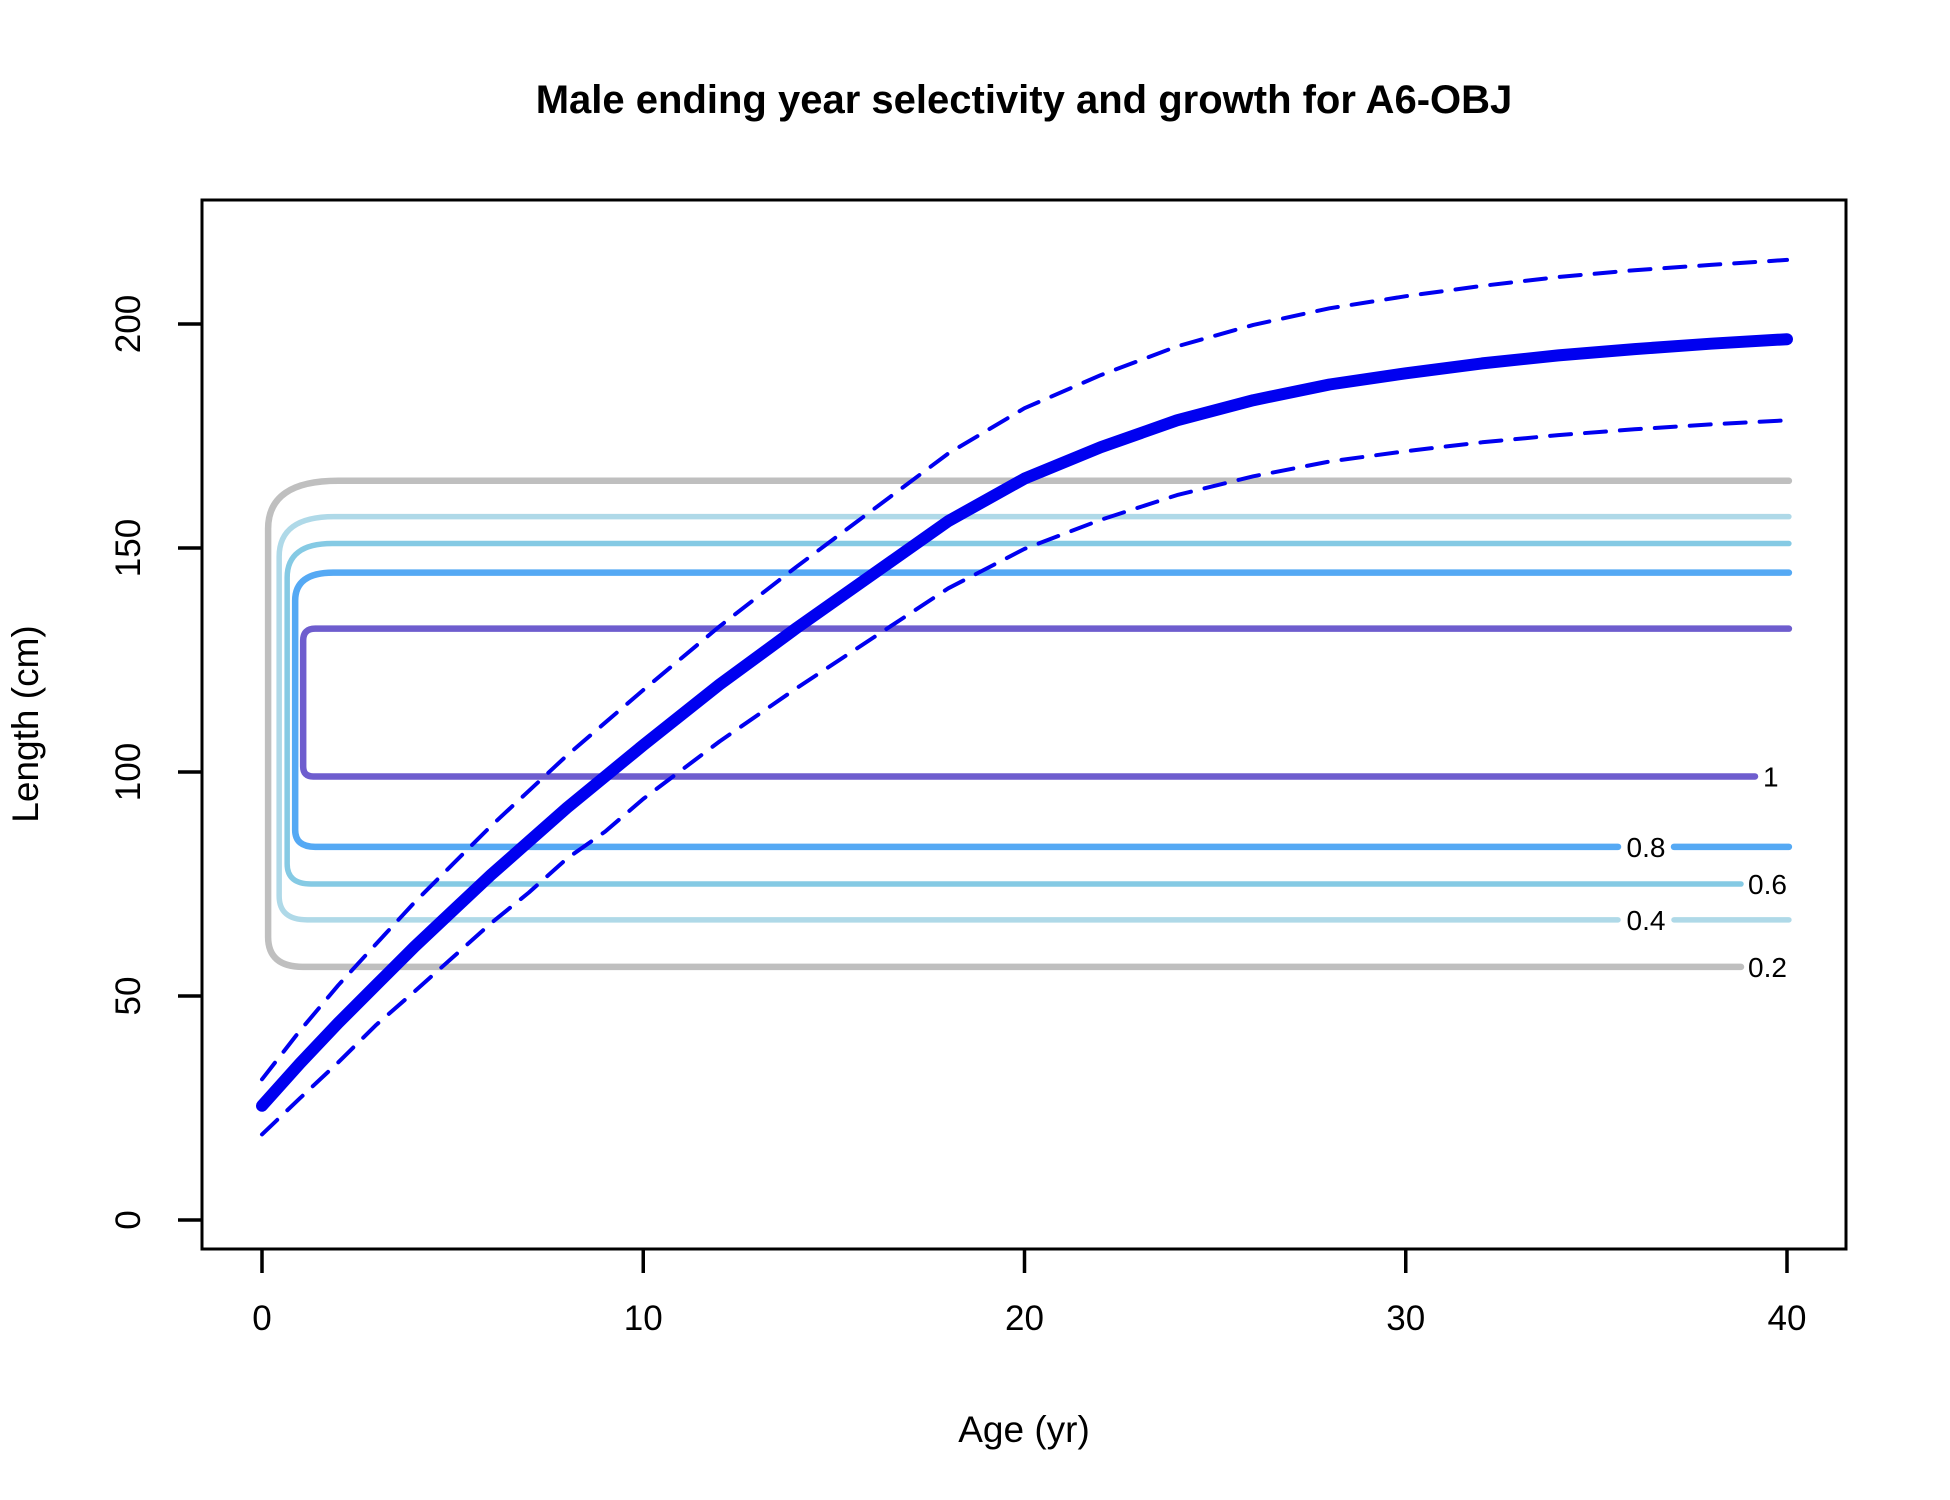  I want to click on y-tick-label: 150, so click(128, 548).